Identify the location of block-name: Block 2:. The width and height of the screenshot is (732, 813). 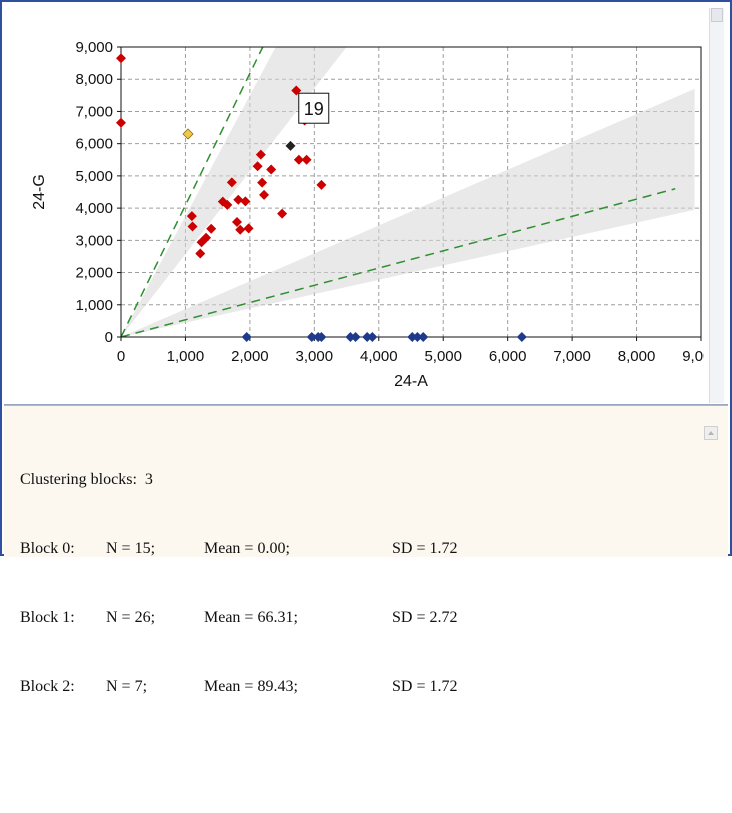
(47, 686).